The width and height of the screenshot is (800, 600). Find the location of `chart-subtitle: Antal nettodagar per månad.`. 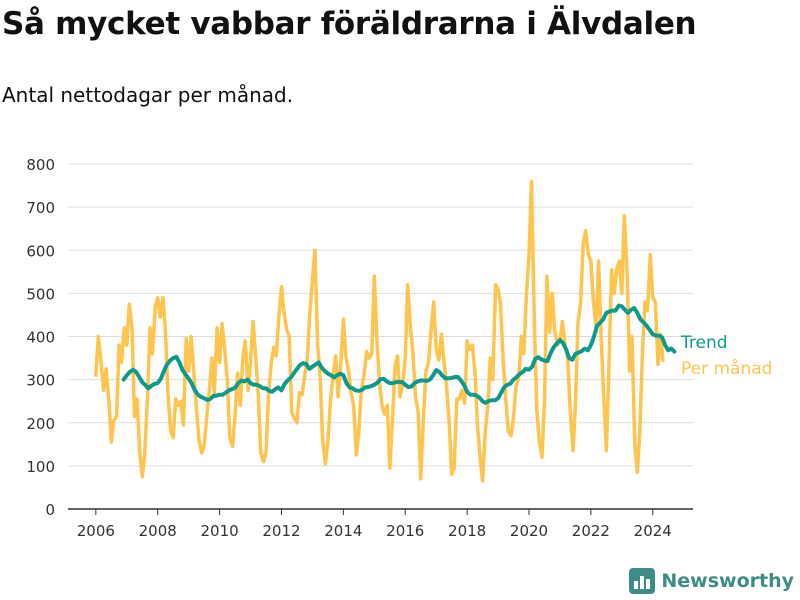

chart-subtitle: Antal nettodagar per månad. is located at coordinates (148, 95).